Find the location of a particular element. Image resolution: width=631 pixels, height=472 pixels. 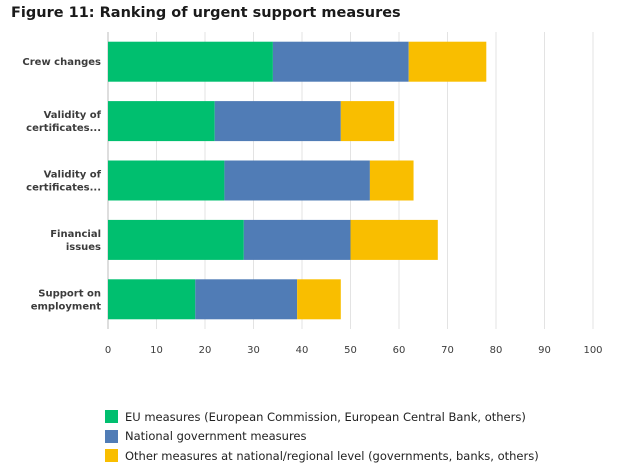

legend-item: National government measures is located at coordinates (322, 437).